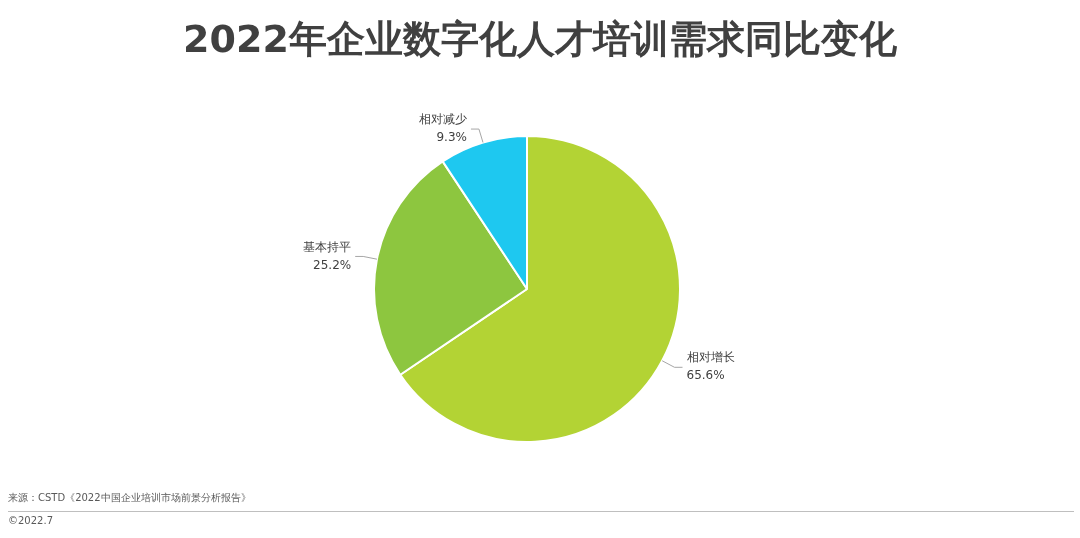  I want to click on data-label: 25.2%, so click(332, 264).